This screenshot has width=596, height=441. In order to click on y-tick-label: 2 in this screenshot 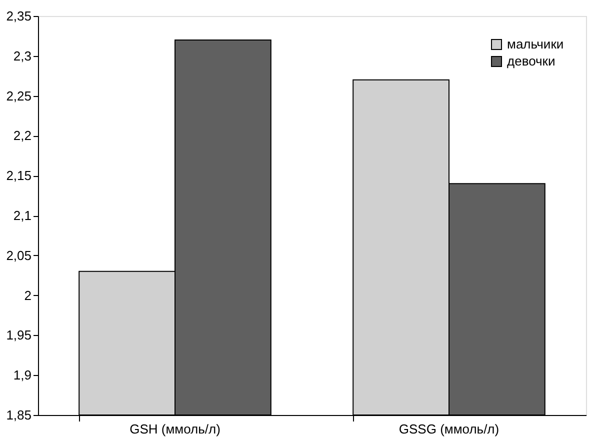, I will do `click(28, 295)`.